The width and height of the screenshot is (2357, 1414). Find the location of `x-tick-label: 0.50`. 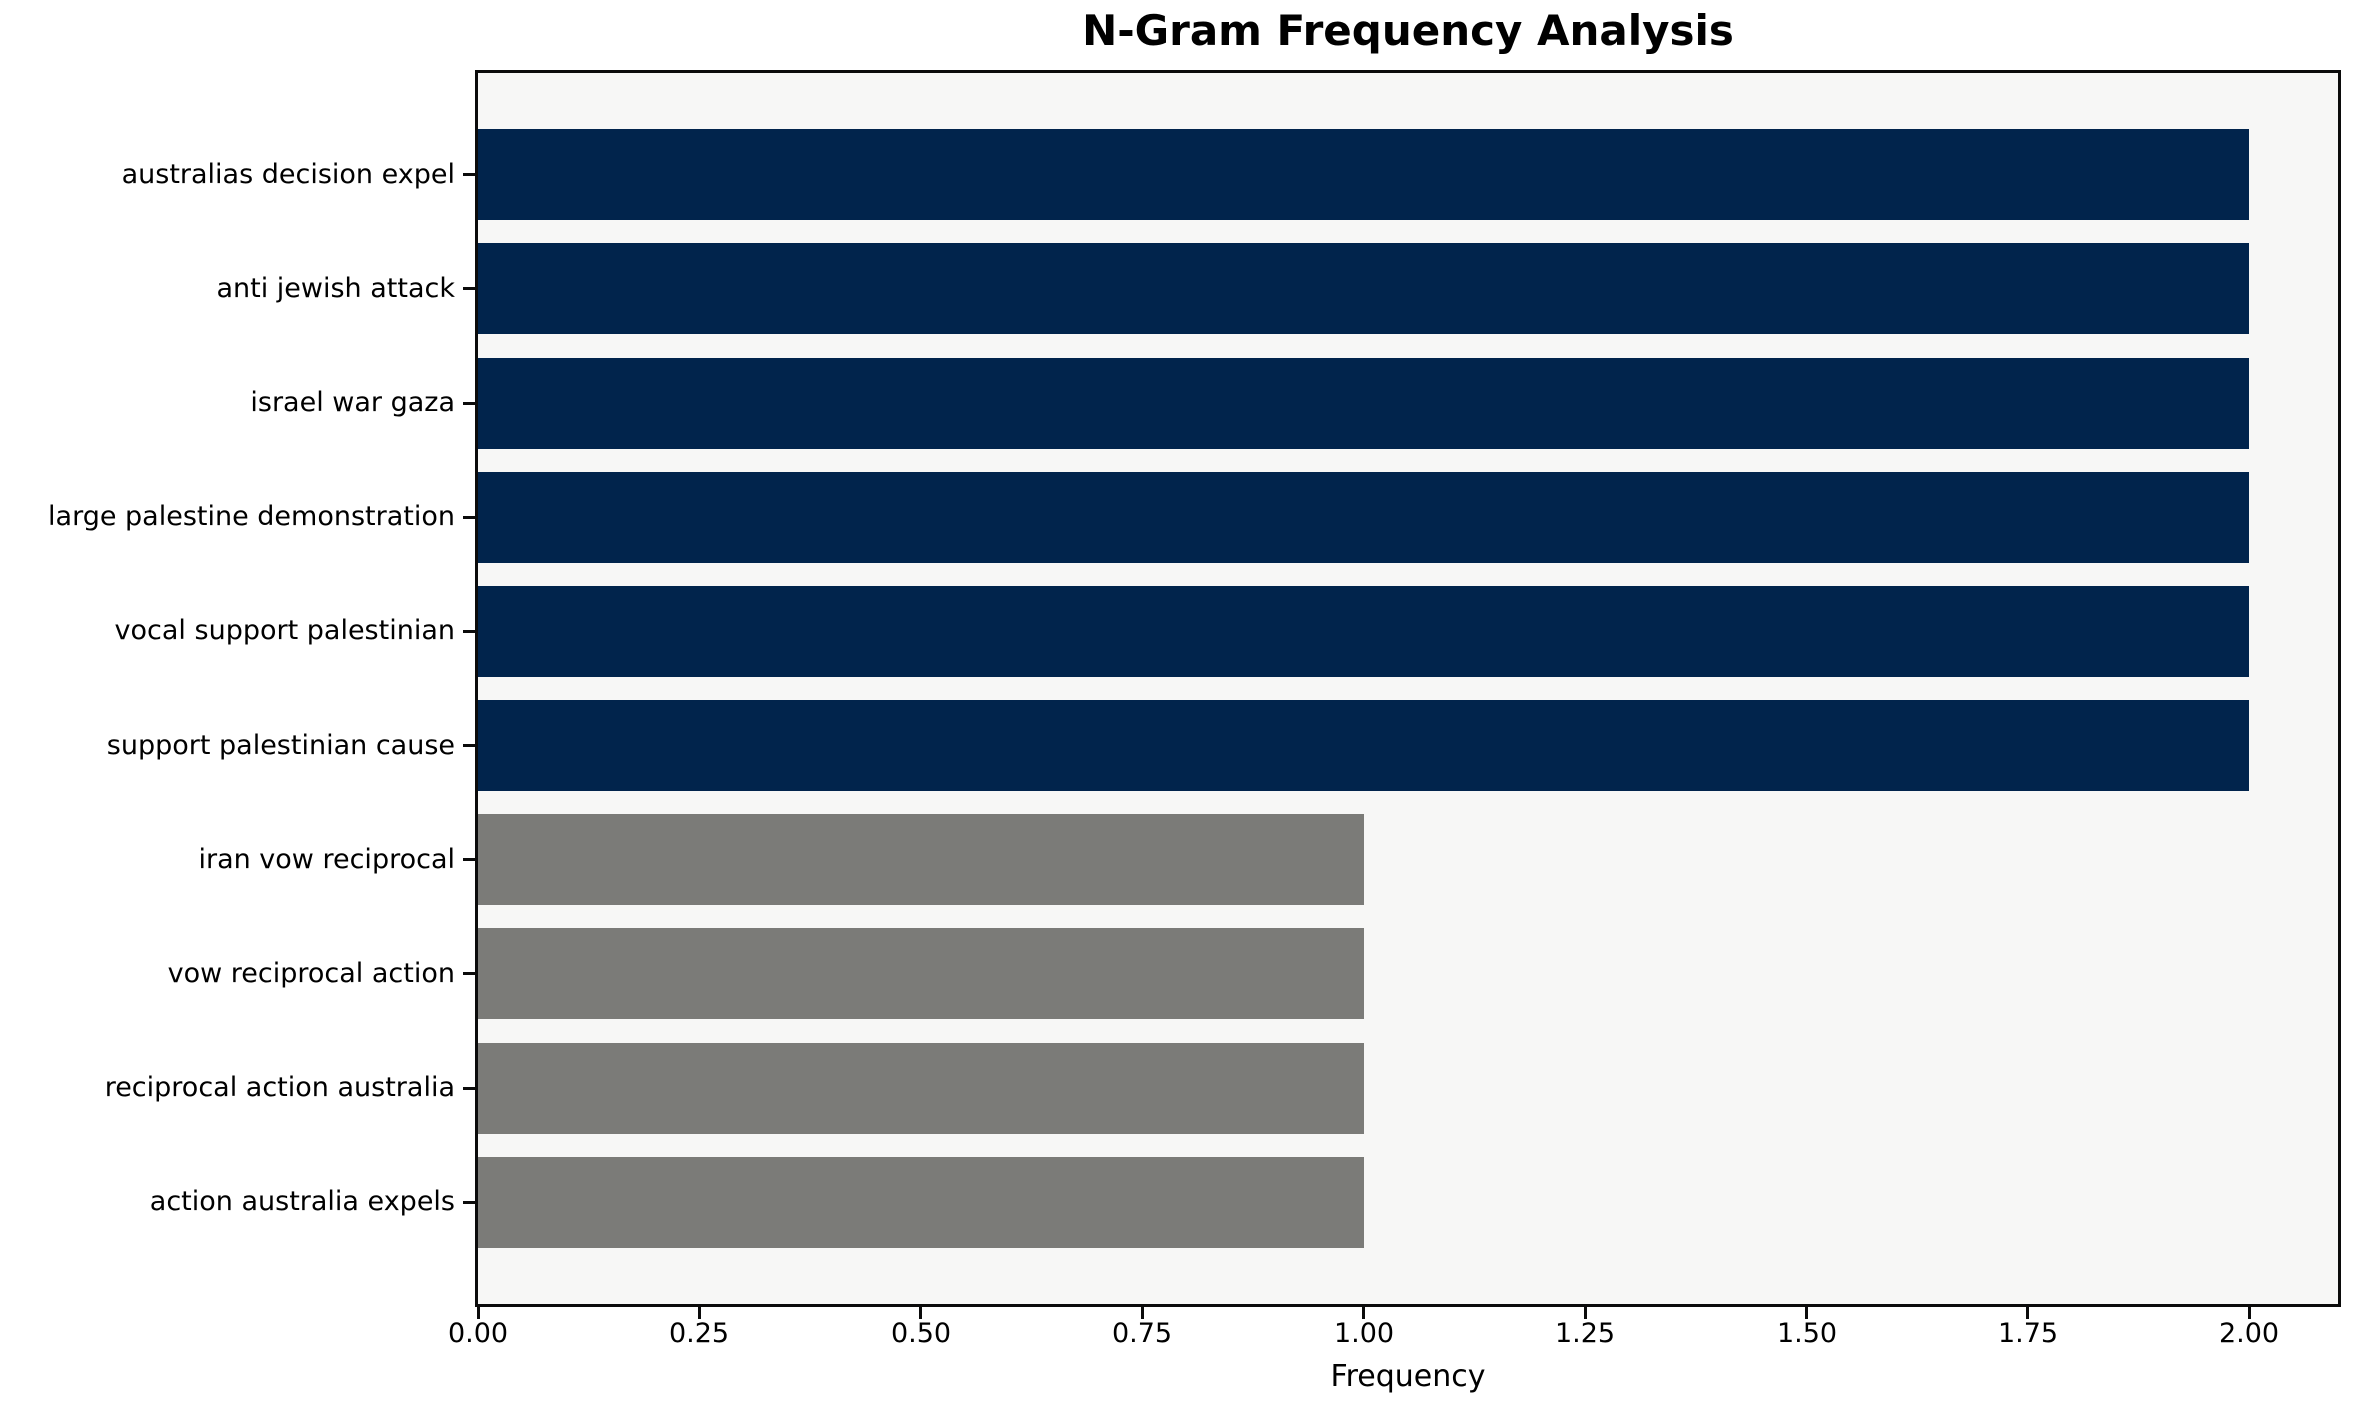

x-tick-label: 0.50 is located at coordinates (921, 1333).